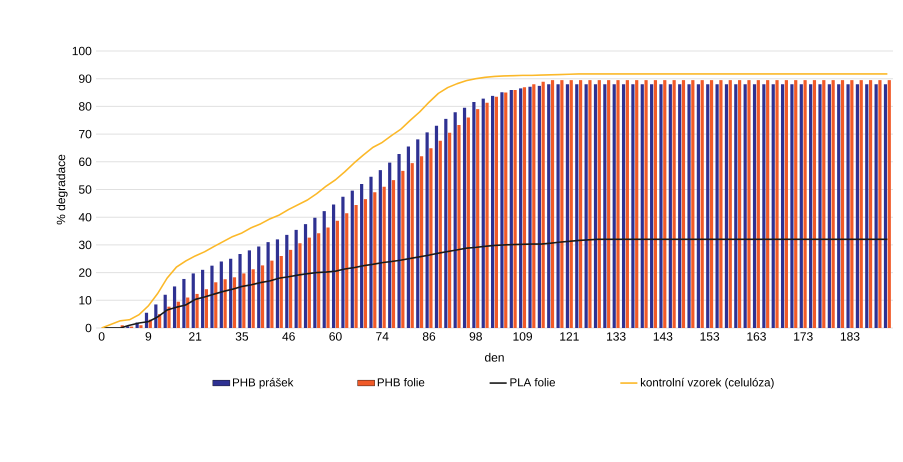 This screenshot has width=903, height=462. Describe the element at coordinates (89, 328) in the screenshot. I see `y-tick-label: 0` at that location.